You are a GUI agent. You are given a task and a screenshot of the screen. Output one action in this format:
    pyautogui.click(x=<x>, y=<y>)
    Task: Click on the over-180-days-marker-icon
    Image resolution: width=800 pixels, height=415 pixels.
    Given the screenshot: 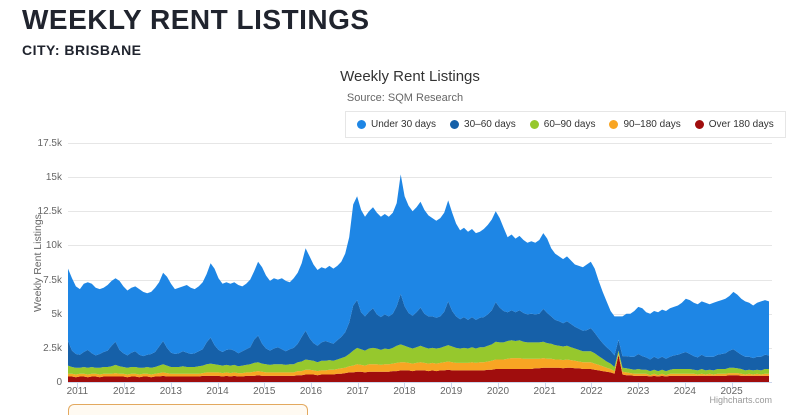 What is the action you would take?
    pyautogui.click(x=699, y=124)
    